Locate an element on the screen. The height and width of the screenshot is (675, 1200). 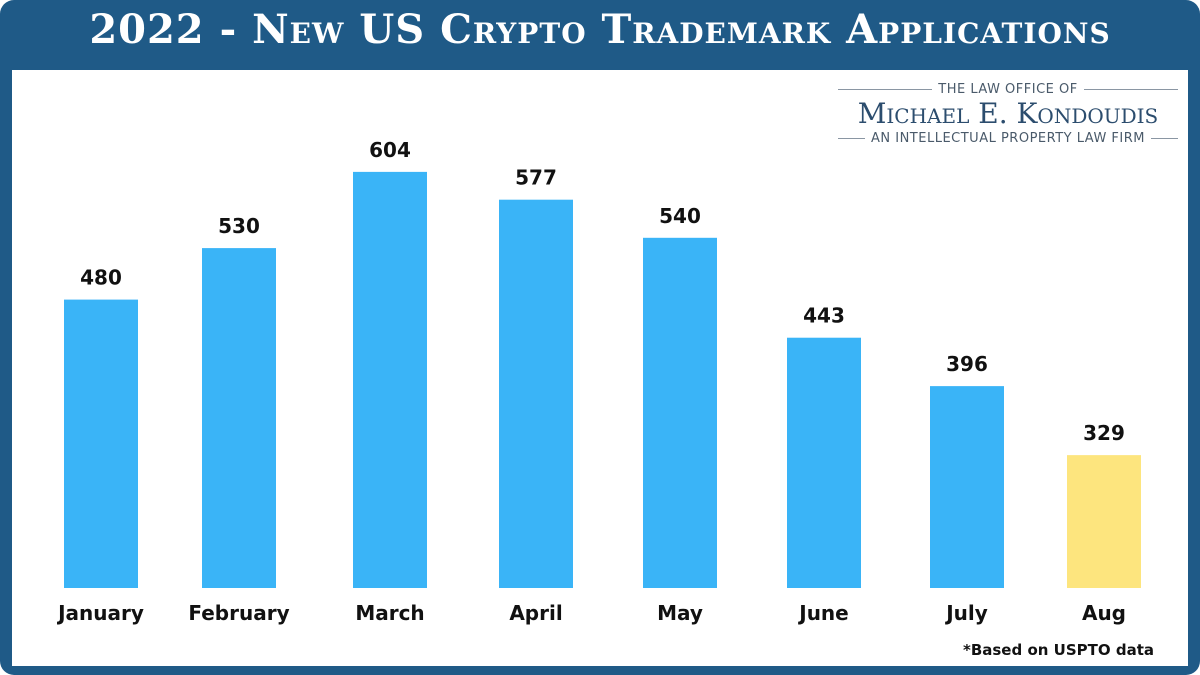
category-label: July is located at coordinates (966, 613).